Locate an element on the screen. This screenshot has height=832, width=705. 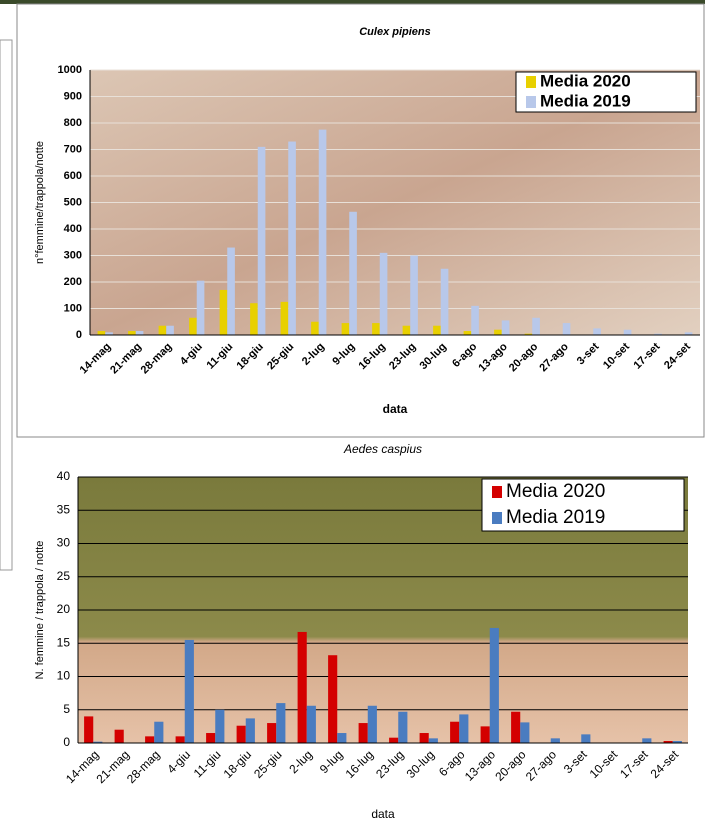
x-tick-label: 27-ago is located at coordinates (541, 765).